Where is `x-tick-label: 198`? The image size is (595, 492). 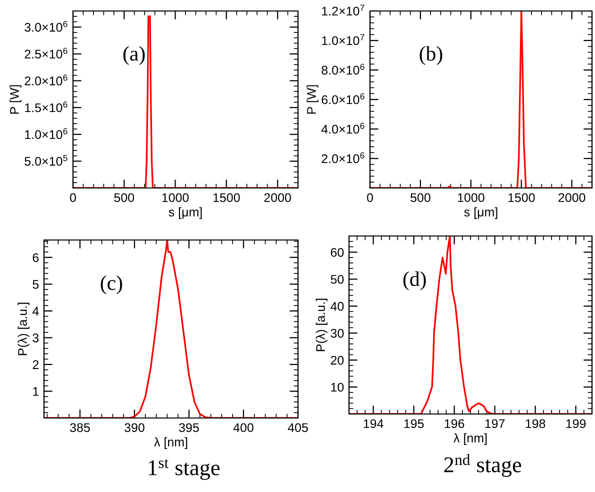 x-tick-label: 198 is located at coordinates (536, 423).